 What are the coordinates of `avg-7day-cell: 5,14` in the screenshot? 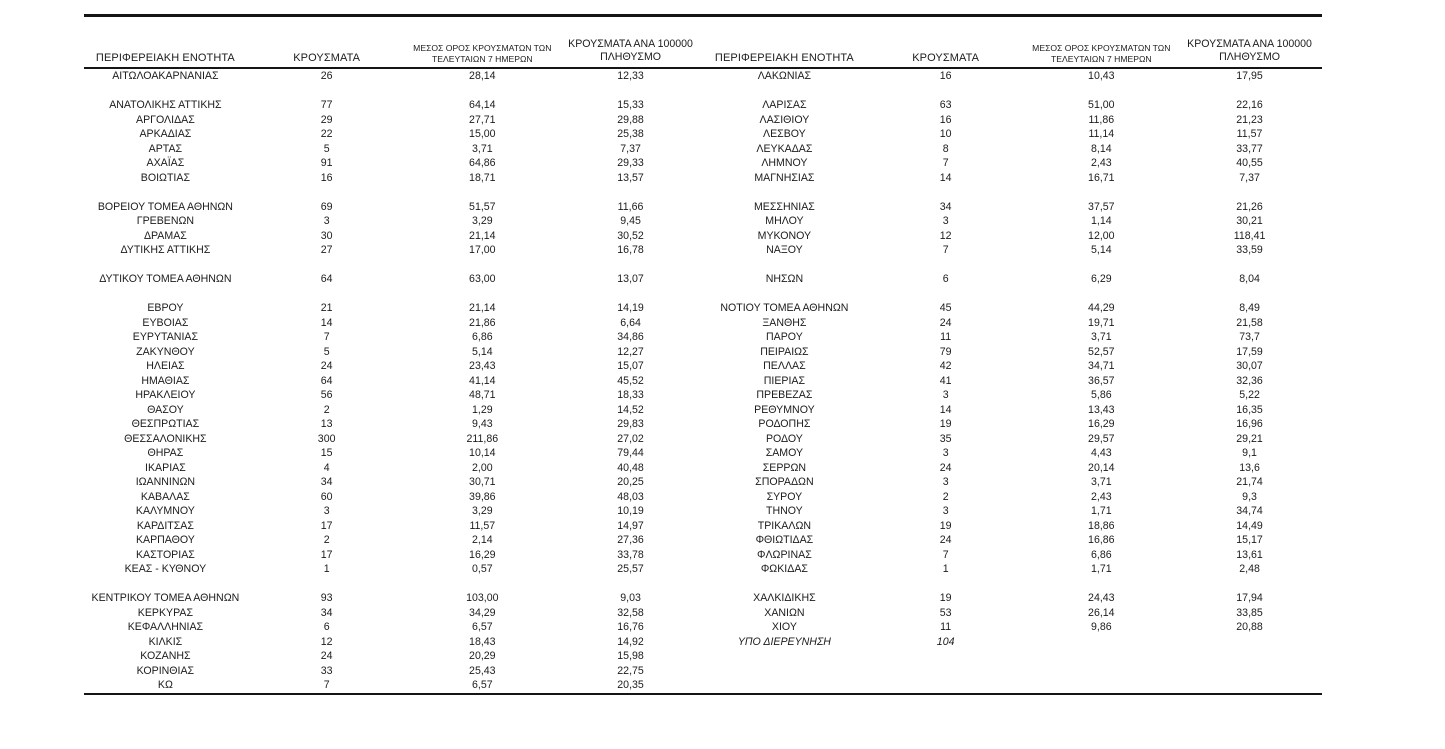 It's located at (1101, 250).